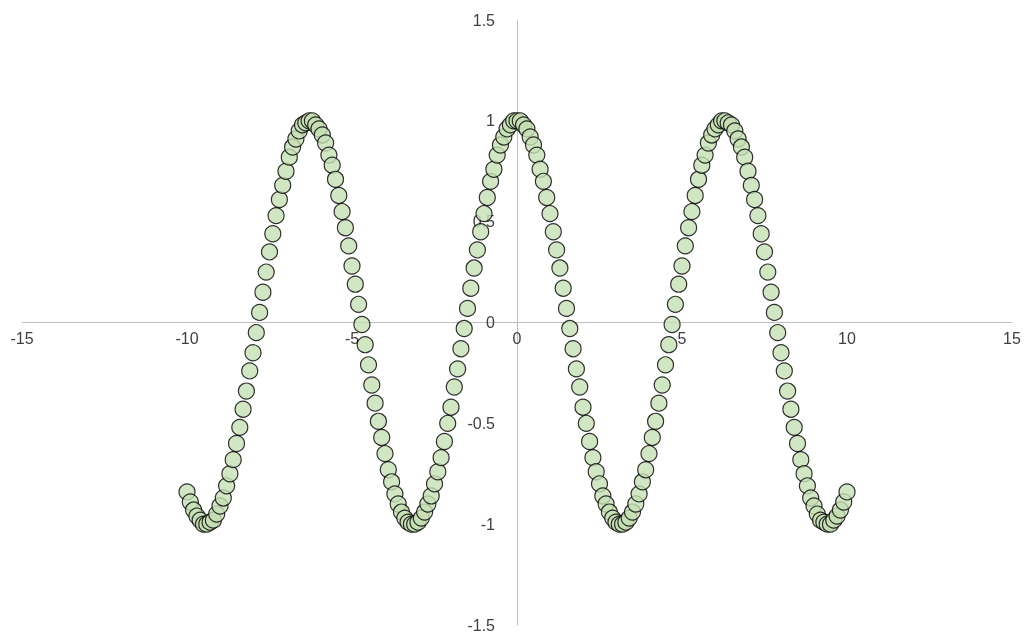 The height and width of the screenshot is (634, 1025). I want to click on y-tick-label: -0.5, so click(481, 423).